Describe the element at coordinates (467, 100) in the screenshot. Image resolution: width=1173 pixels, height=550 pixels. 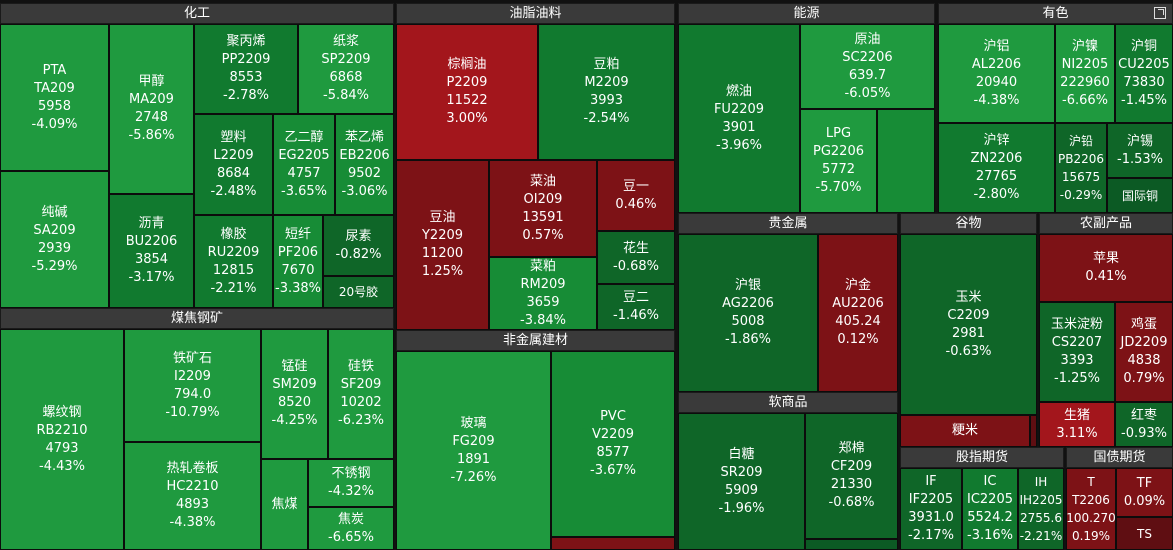
I see `tile-price: 11522` at that location.